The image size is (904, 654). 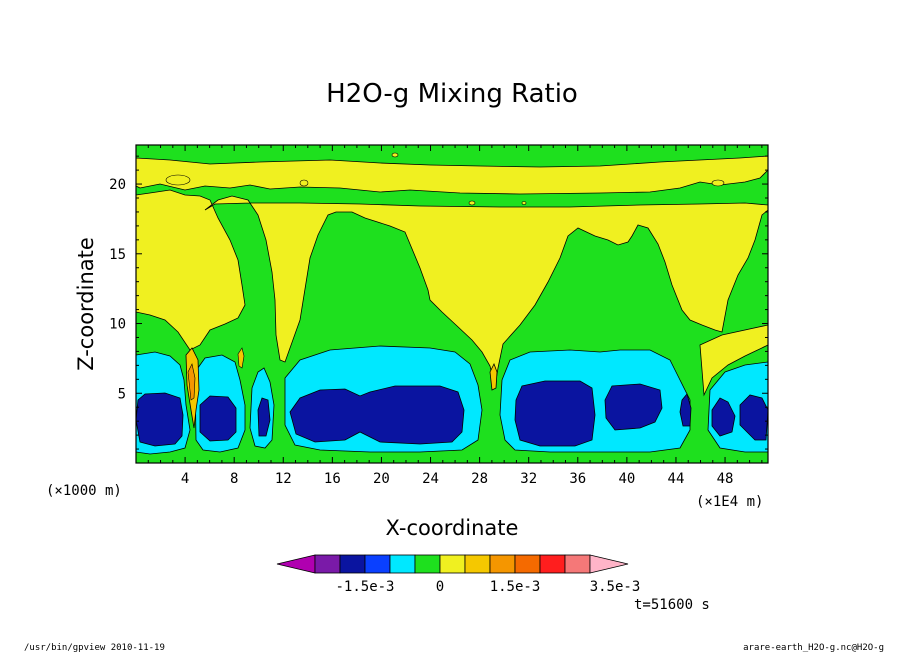 I want to click on y-axis-label: Z-coordinate, so click(x=86, y=304).